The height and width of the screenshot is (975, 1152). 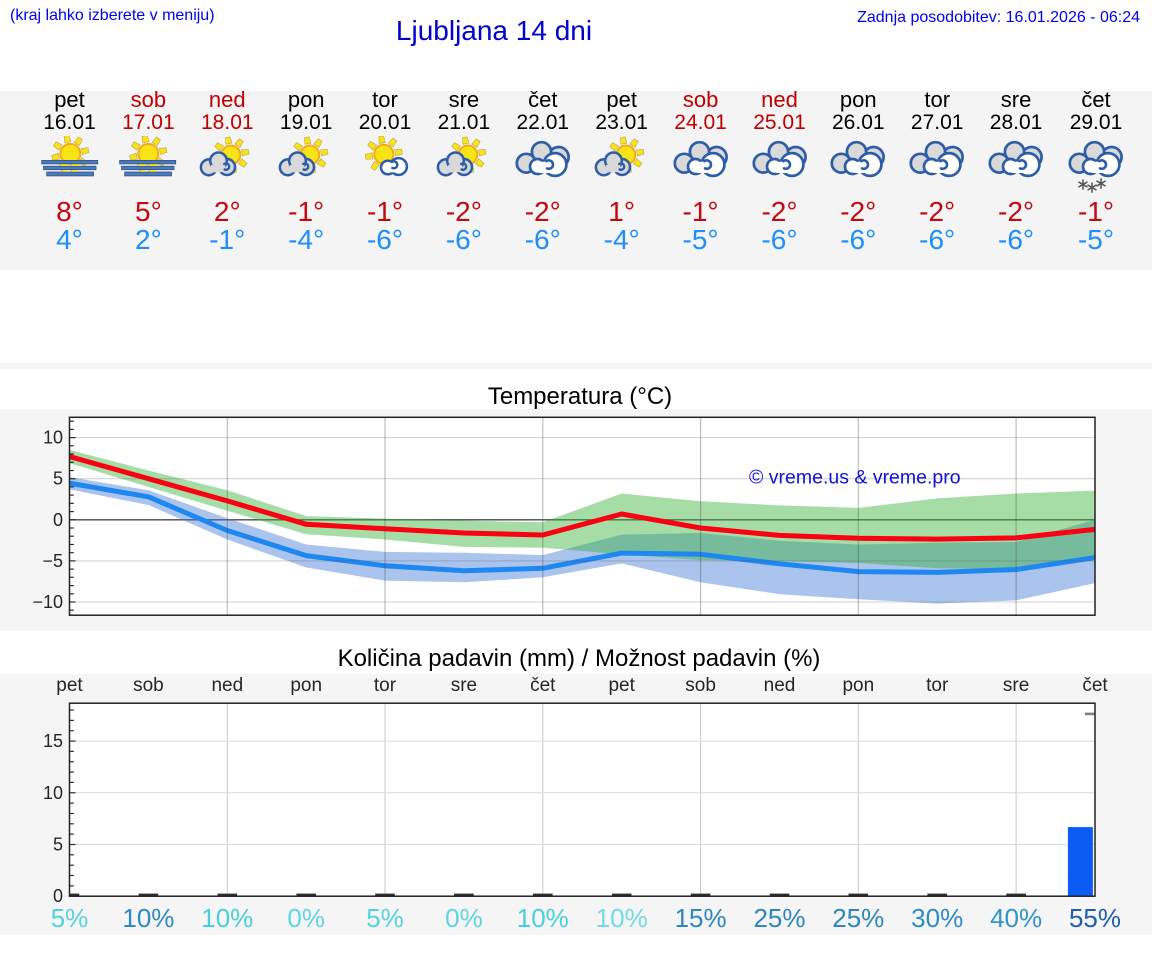 I want to click on svg-text: © vreme.us & vreme.pro, so click(x=855, y=477).